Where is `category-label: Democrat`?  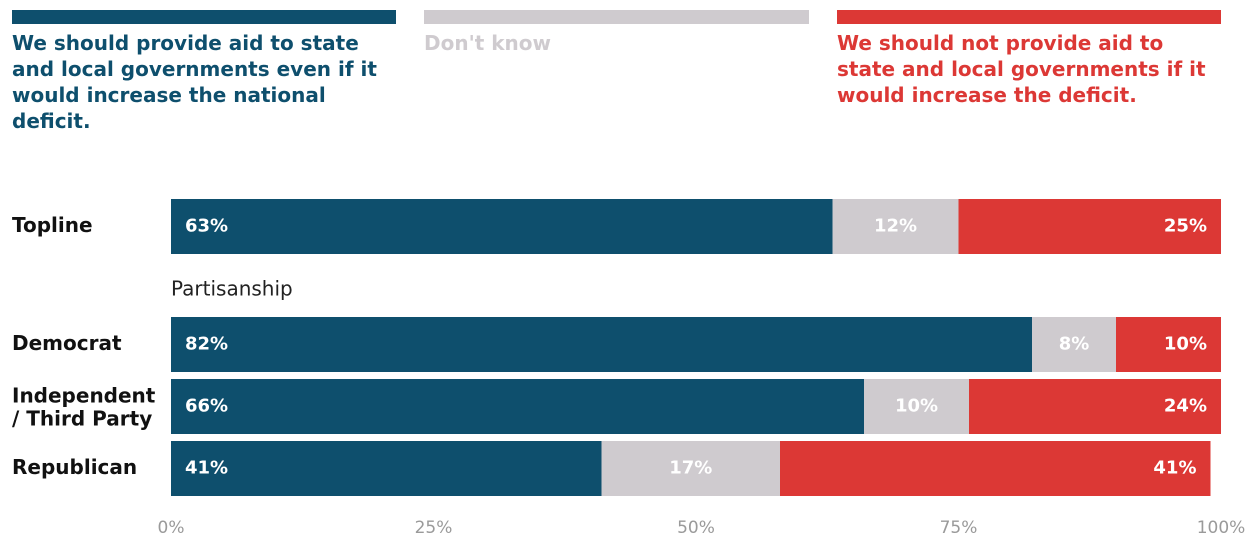 category-label: Democrat is located at coordinates (67, 343).